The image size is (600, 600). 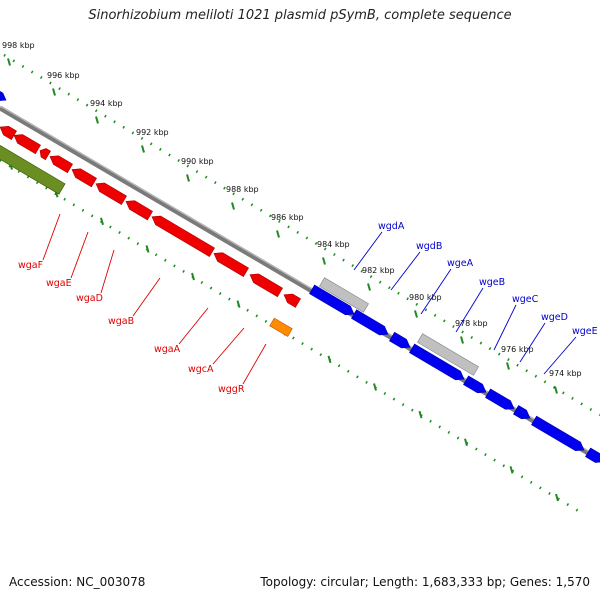 What do you see at coordinates (59, 283) in the screenshot?
I see `reverse-gene-label: wgaE` at bounding box center [59, 283].